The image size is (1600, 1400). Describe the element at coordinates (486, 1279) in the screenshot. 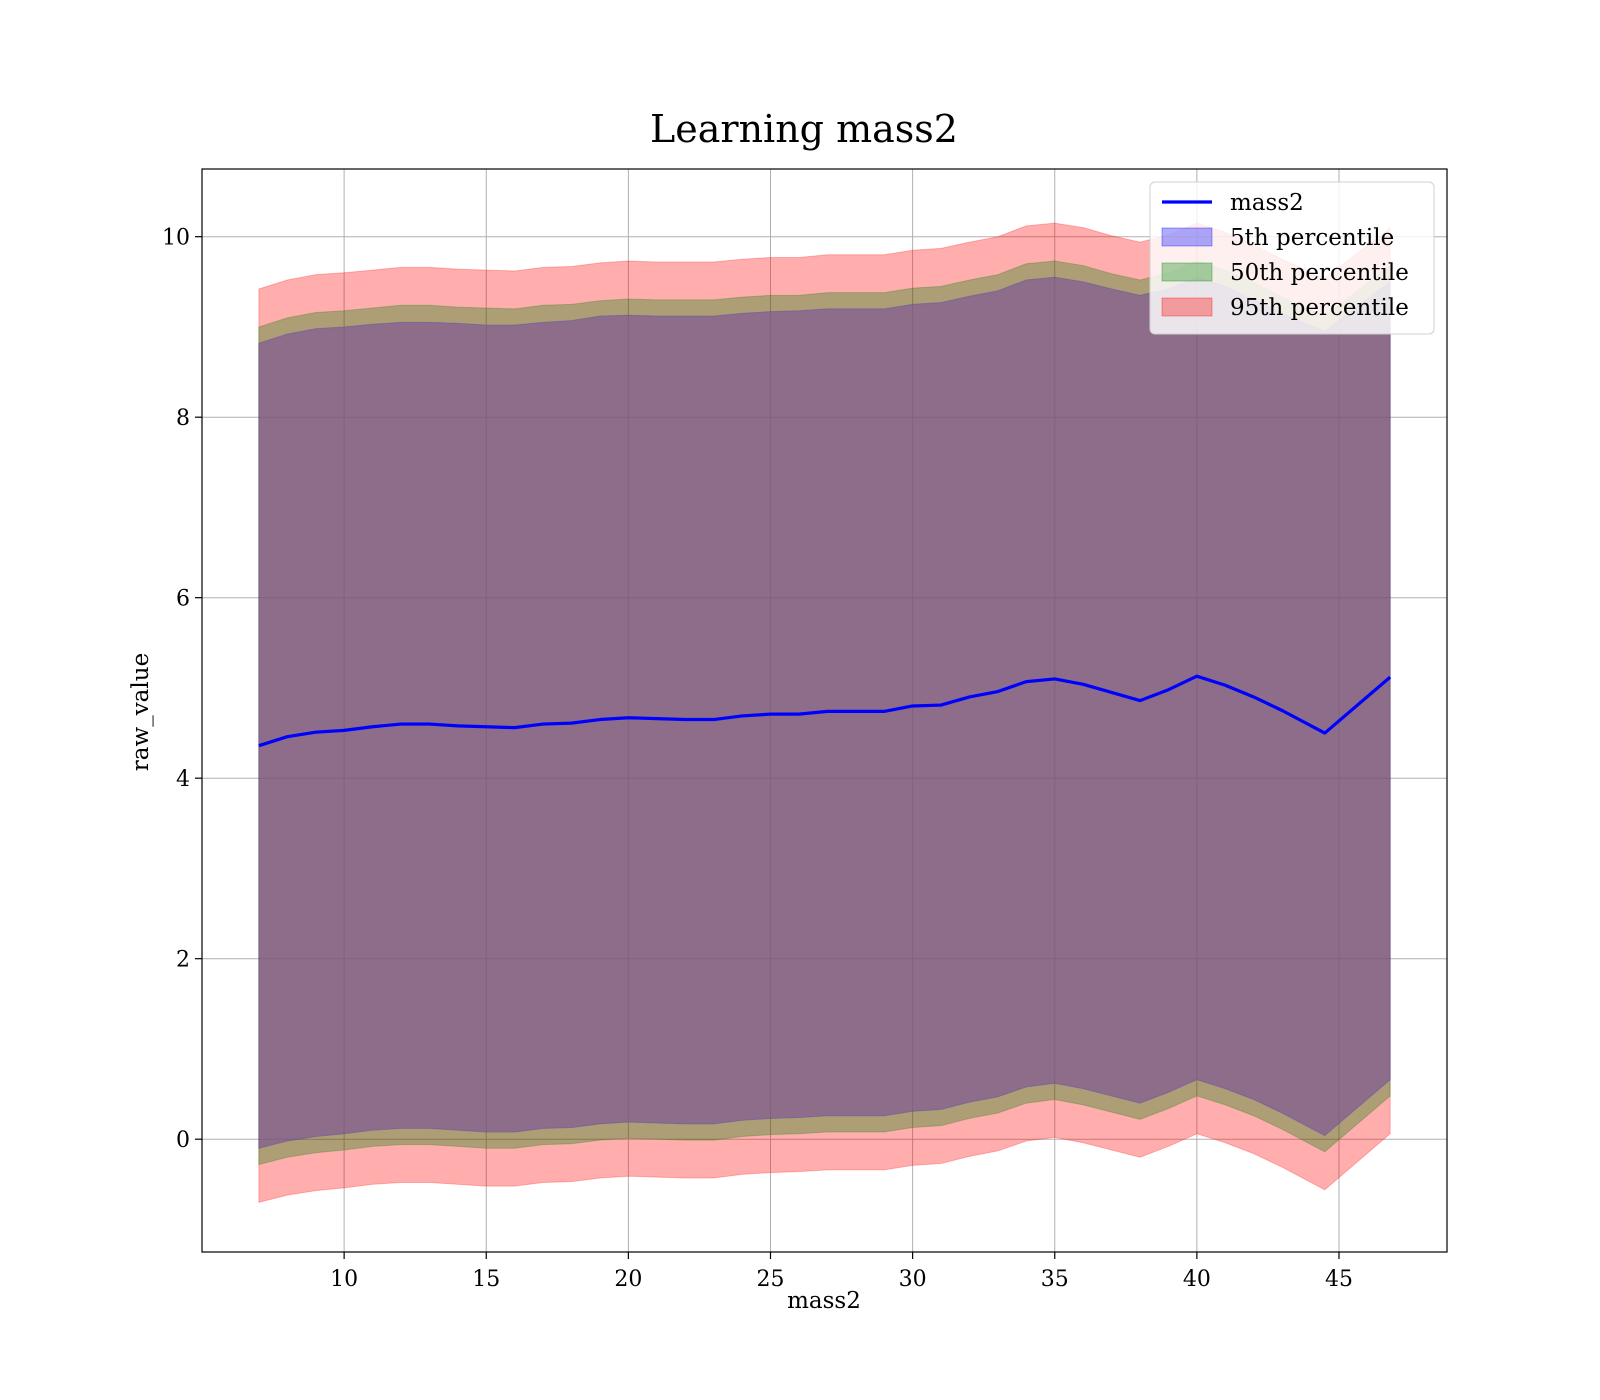

I see `x-tick-label: 15` at that location.